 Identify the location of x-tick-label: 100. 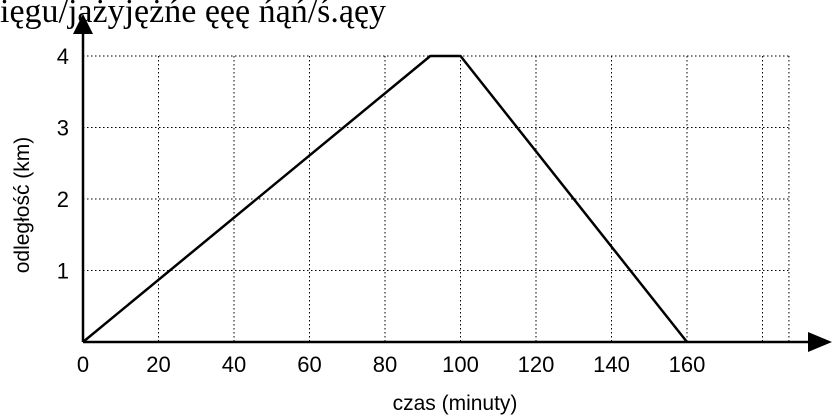
(460, 364).